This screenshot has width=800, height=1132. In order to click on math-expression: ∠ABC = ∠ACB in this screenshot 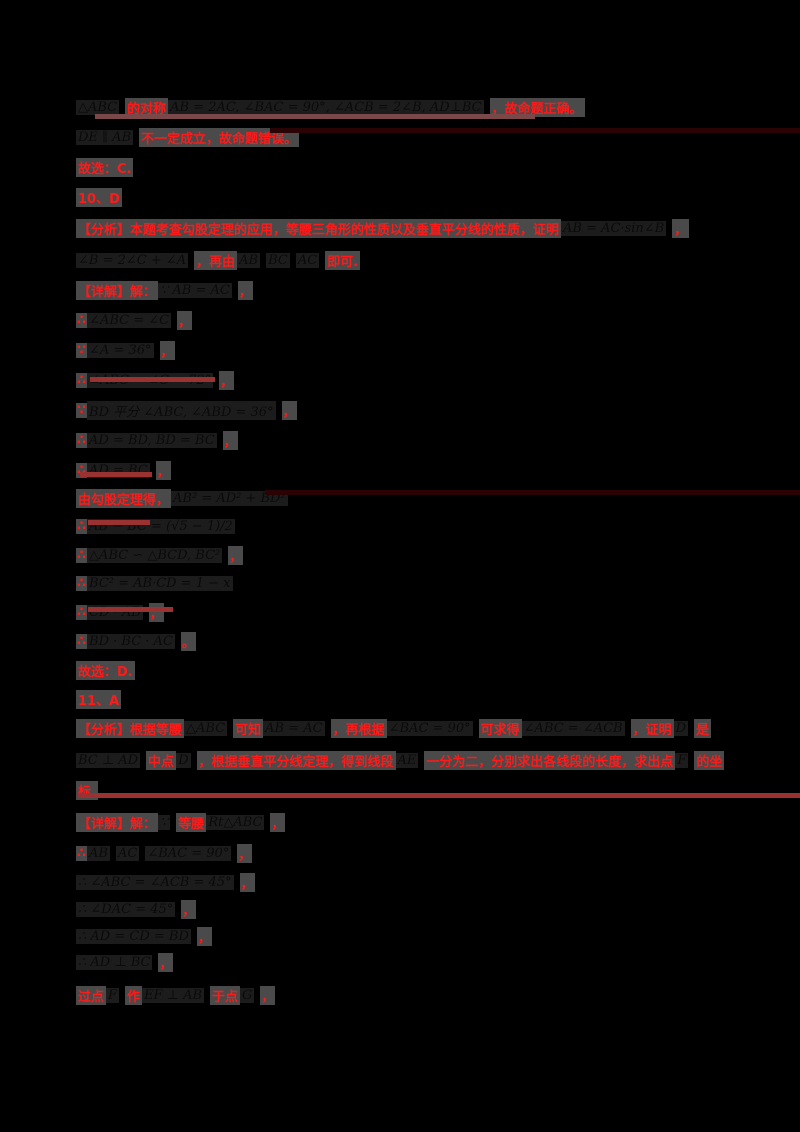, I will do `click(573, 728)`.